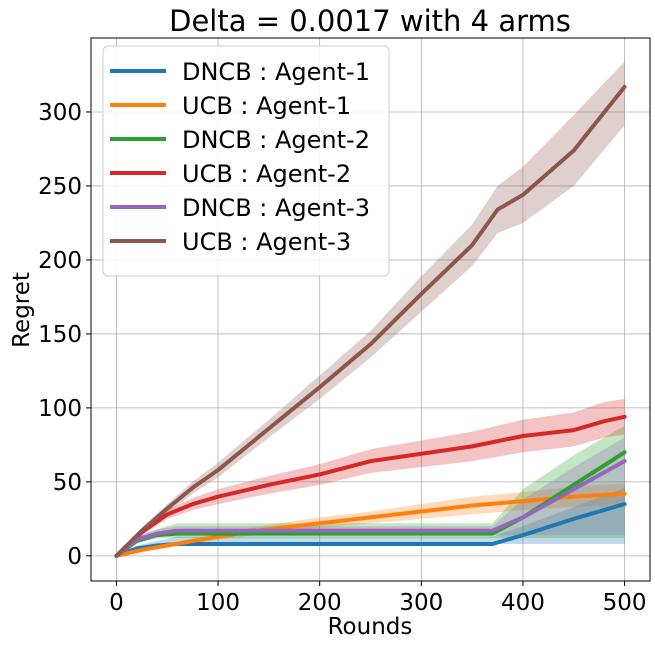 Image resolution: width=655 pixels, height=646 pixels. What do you see at coordinates (116, 603) in the screenshot?
I see `x-tick-label: 0` at bounding box center [116, 603].